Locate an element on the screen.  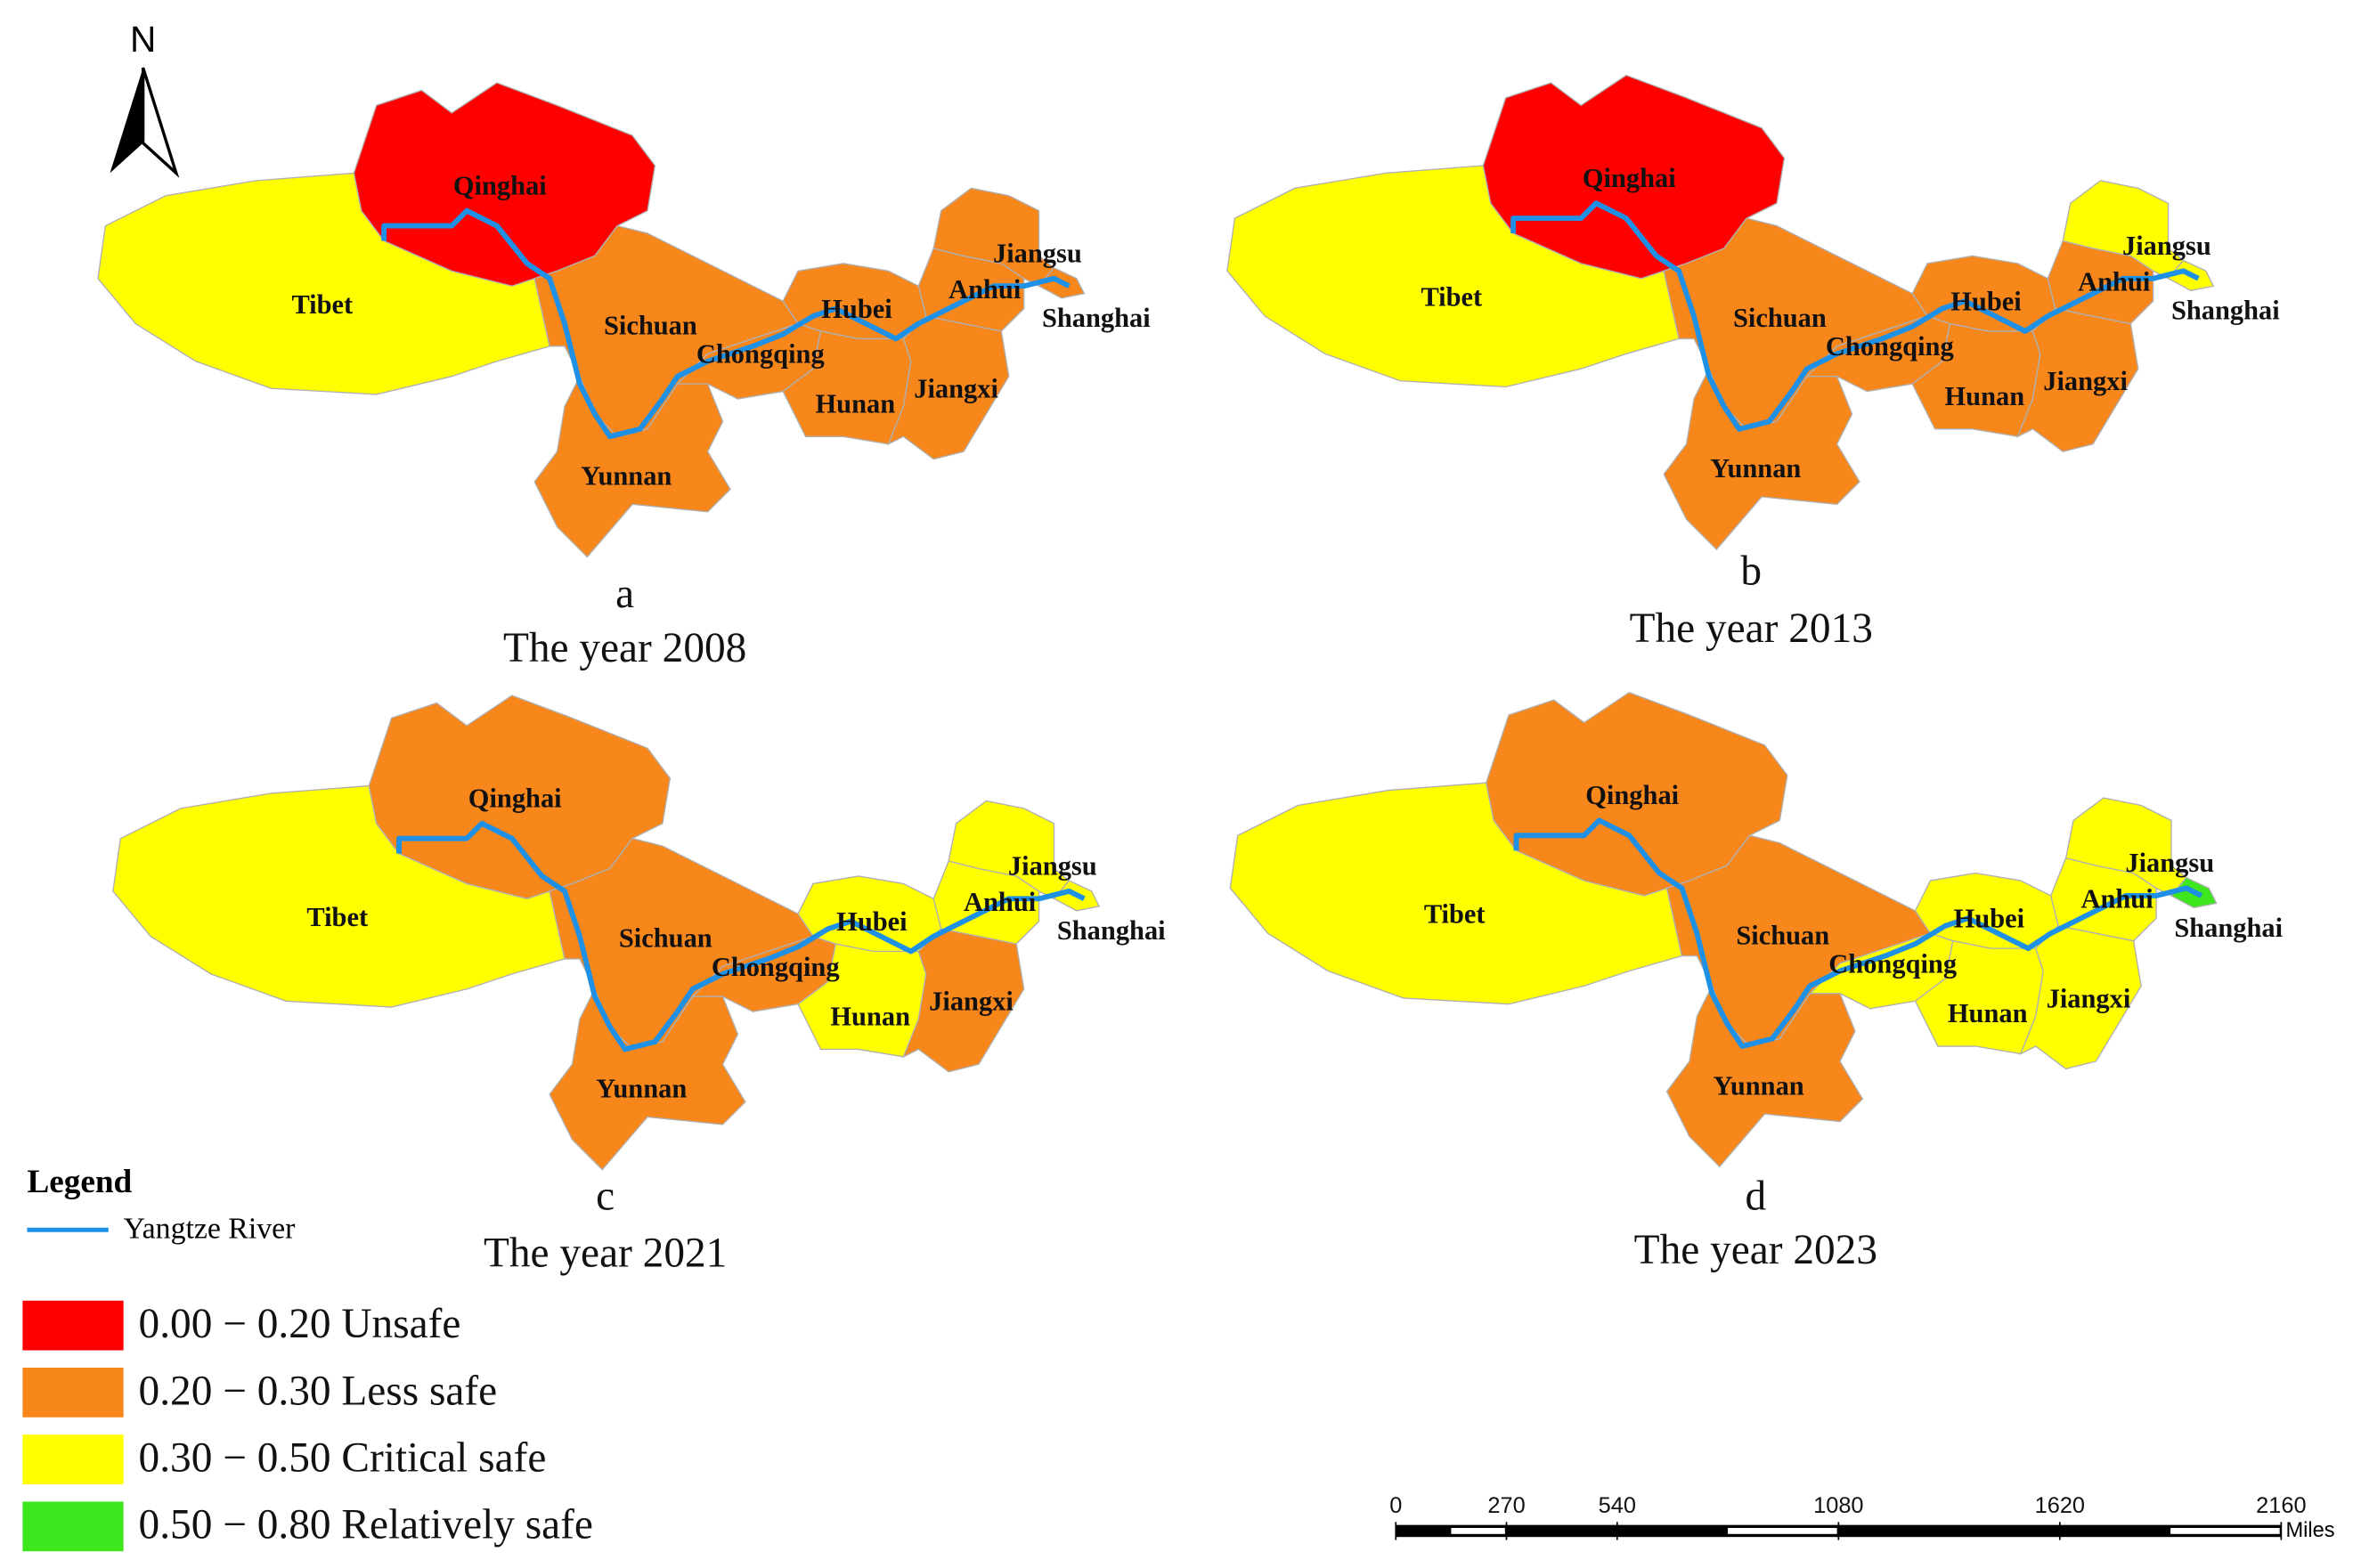
panel-title: The year 2013 is located at coordinates (1751, 628).